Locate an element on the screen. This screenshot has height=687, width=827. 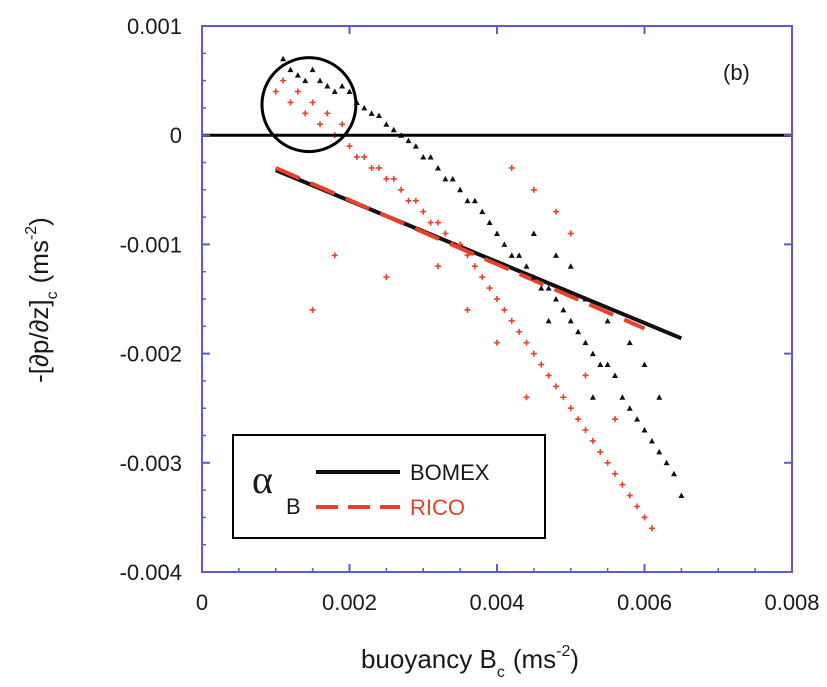
y-axis-title-main: -[∂p/∂z] is located at coordinates (39, 340).